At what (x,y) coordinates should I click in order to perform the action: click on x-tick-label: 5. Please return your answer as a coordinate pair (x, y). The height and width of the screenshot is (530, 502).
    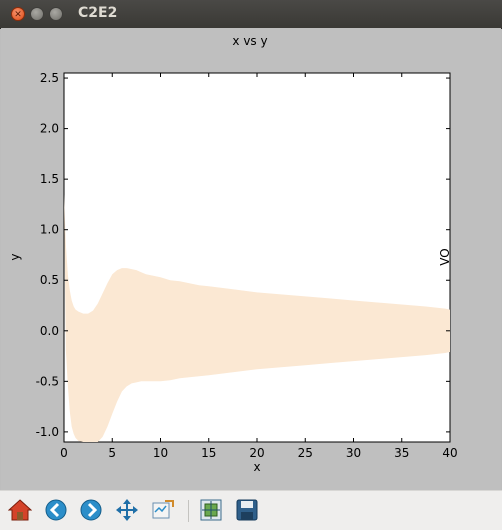
    Looking at the image, I should click on (112, 453).